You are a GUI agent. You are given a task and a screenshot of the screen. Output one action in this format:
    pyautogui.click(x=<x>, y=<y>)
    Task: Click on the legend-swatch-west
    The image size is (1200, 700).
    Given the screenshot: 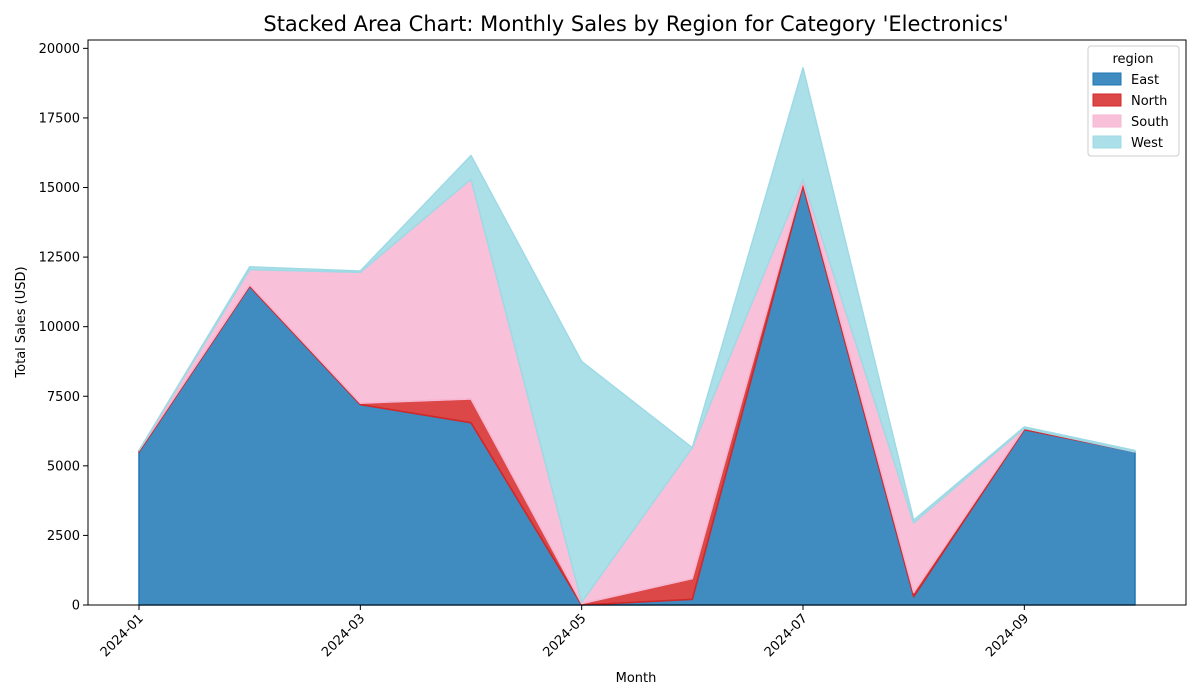 What is the action you would take?
    pyautogui.click(x=1107, y=142)
    